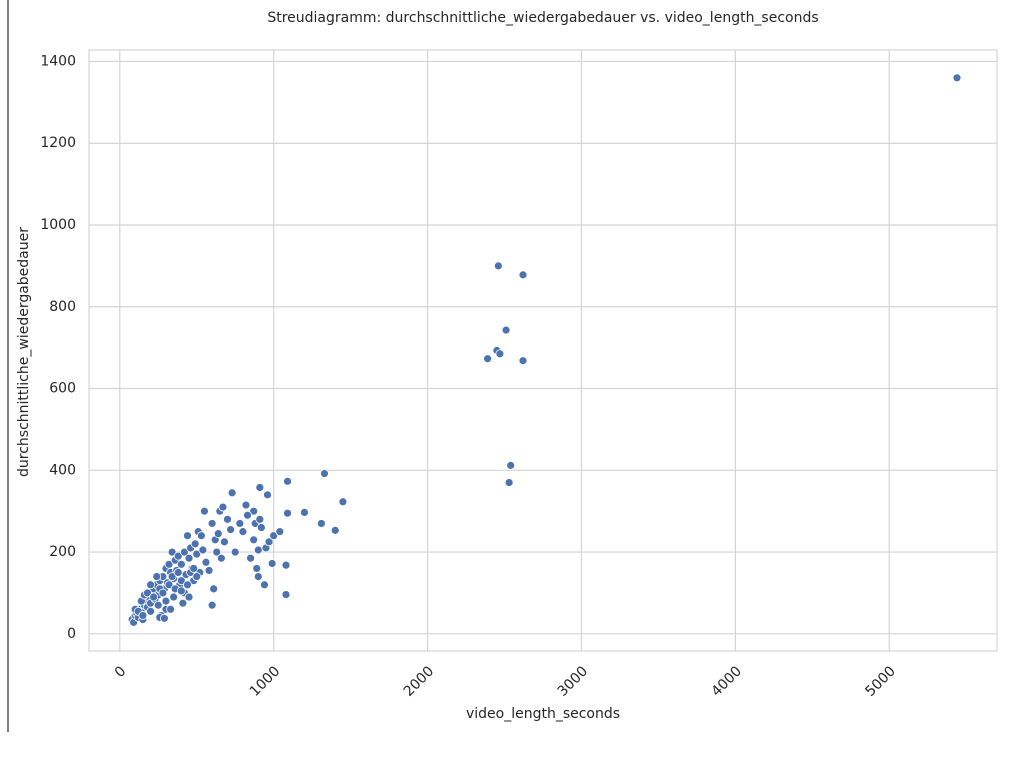  What do you see at coordinates (62, 389) in the screenshot?
I see `y-tick-label: 600` at bounding box center [62, 389].